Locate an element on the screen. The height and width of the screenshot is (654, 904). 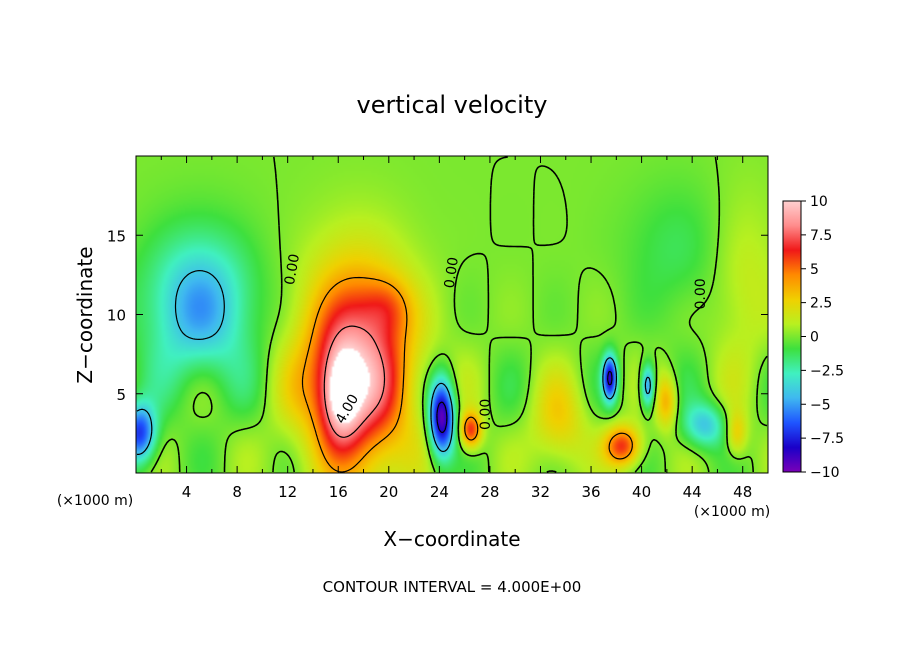
colorbar is located at coordinates (792, 336).